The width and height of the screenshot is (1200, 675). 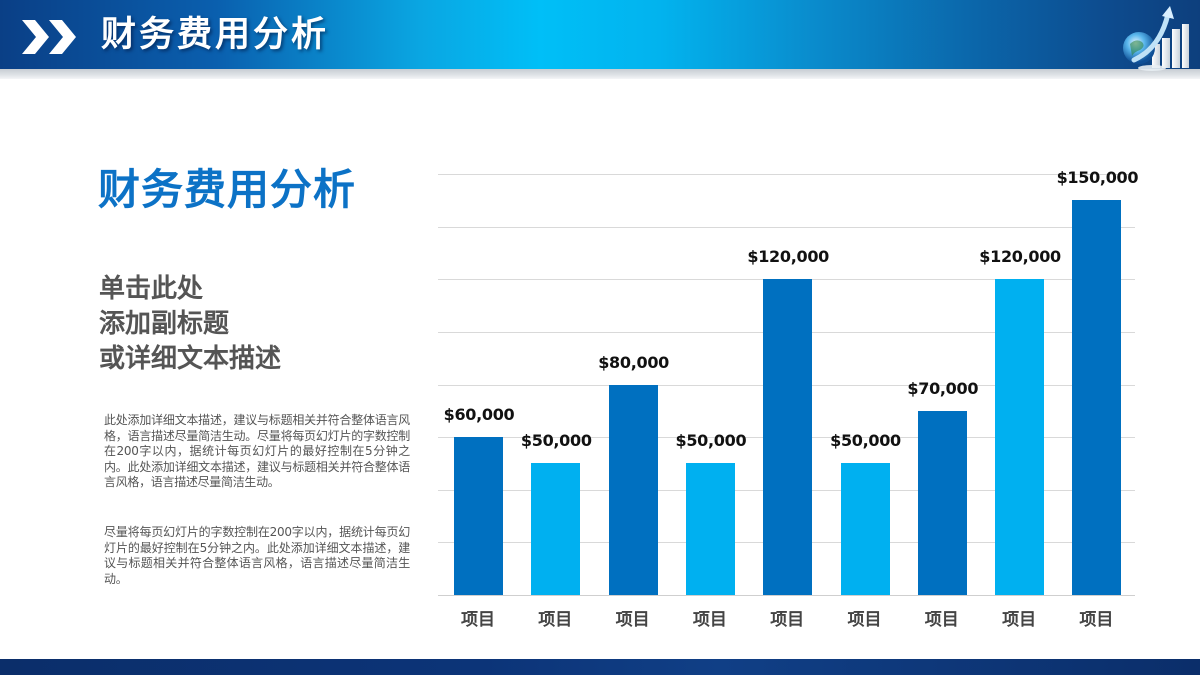 I want to click on double-chevron-right-icon, so click(x=49, y=37).